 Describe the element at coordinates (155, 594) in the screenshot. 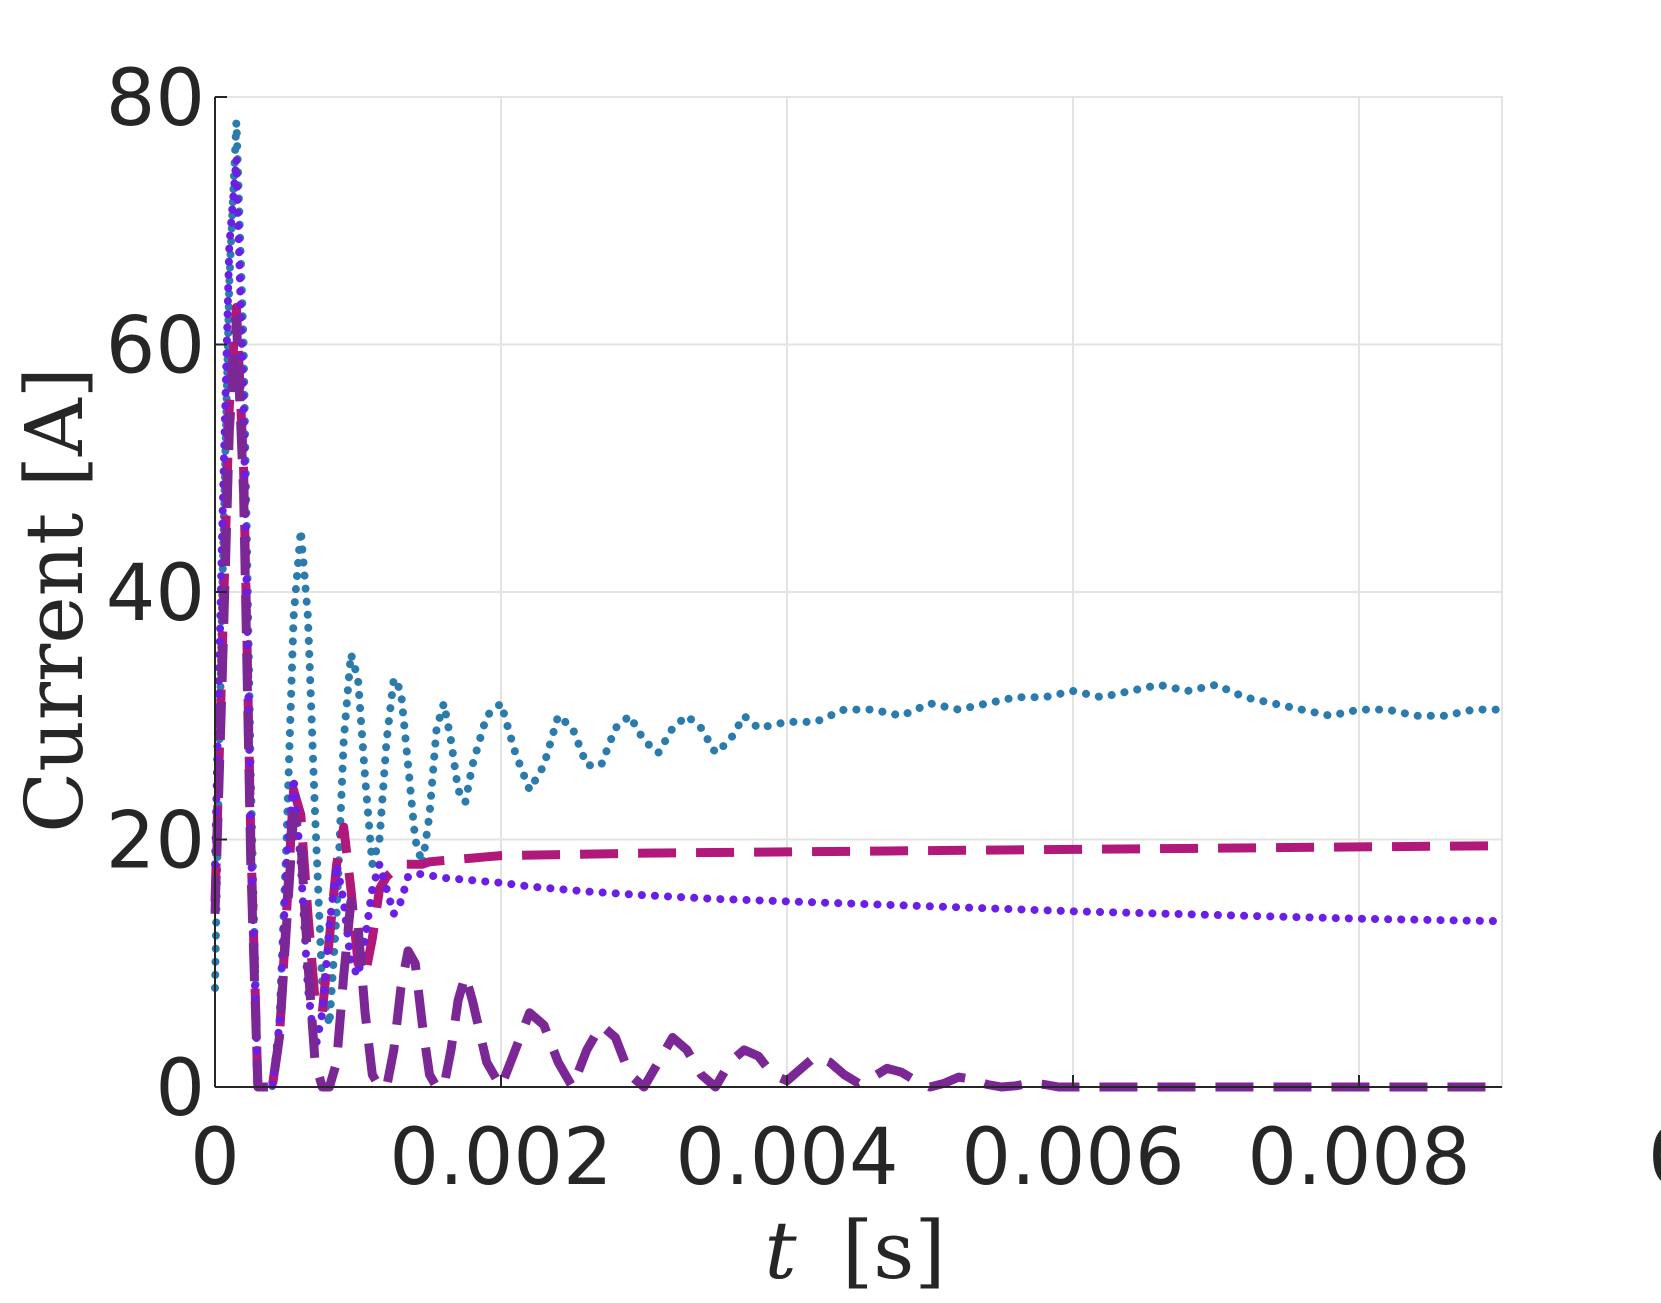

I see `y-tick-label: 40` at that location.